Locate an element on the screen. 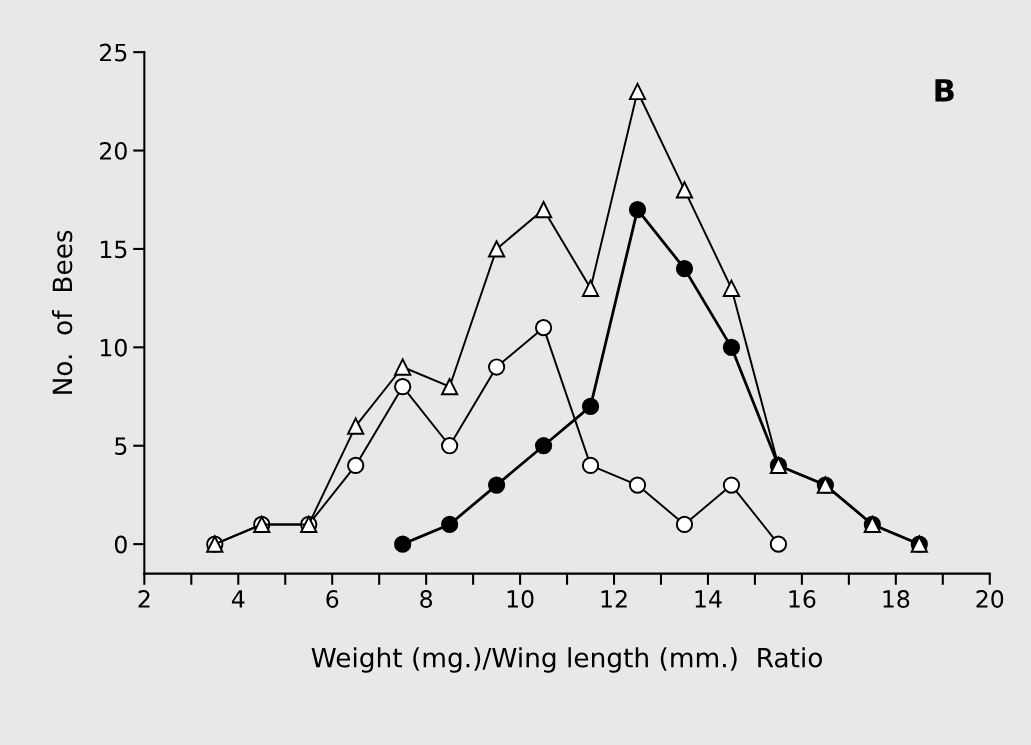 The height and width of the screenshot is (745, 1031). y-tick-label: 5 is located at coordinates (121, 446).